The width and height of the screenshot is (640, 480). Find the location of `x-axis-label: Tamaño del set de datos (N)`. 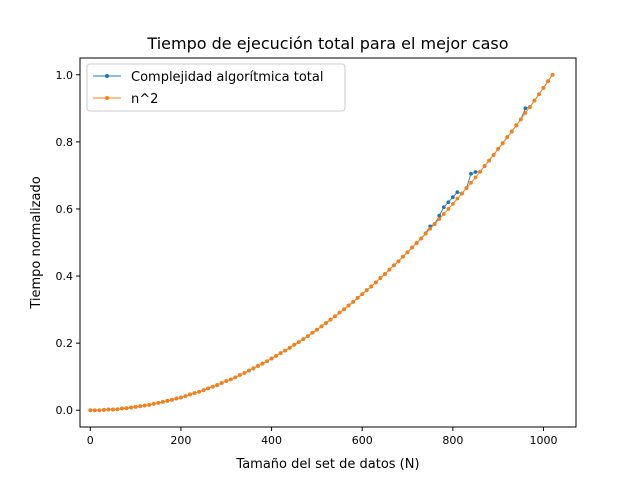

x-axis-label: Tamaño del set de datos (N) is located at coordinates (327, 464).